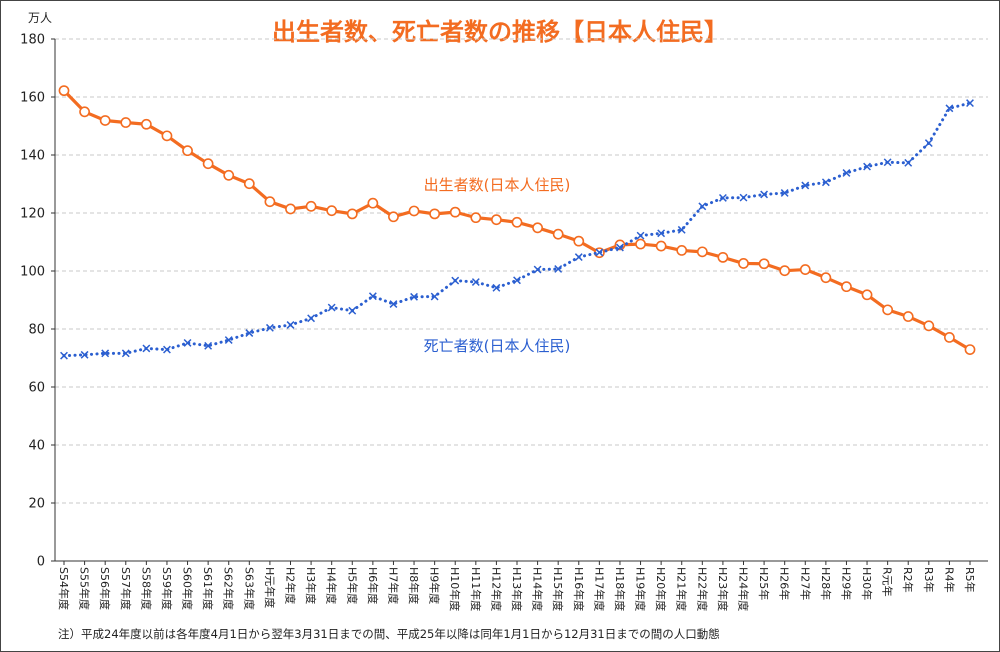 This screenshot has width=1000, height=652. Describe the element at coordinates (785, 583) in the screenshot. I see `x-tick-label: H26年` at that location.